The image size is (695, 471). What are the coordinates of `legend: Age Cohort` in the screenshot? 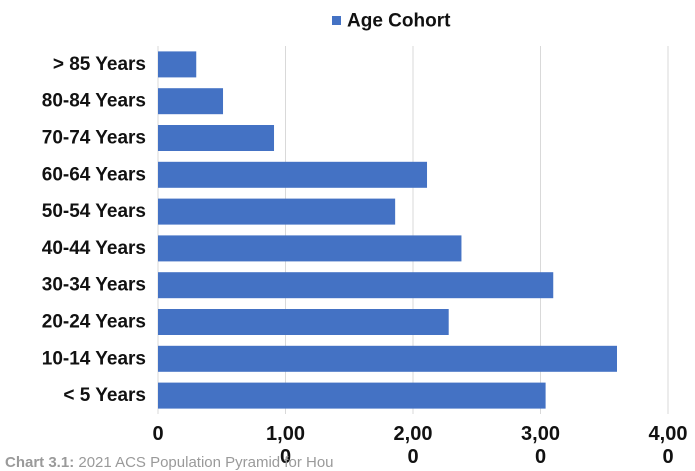 It's located at (391, 21).